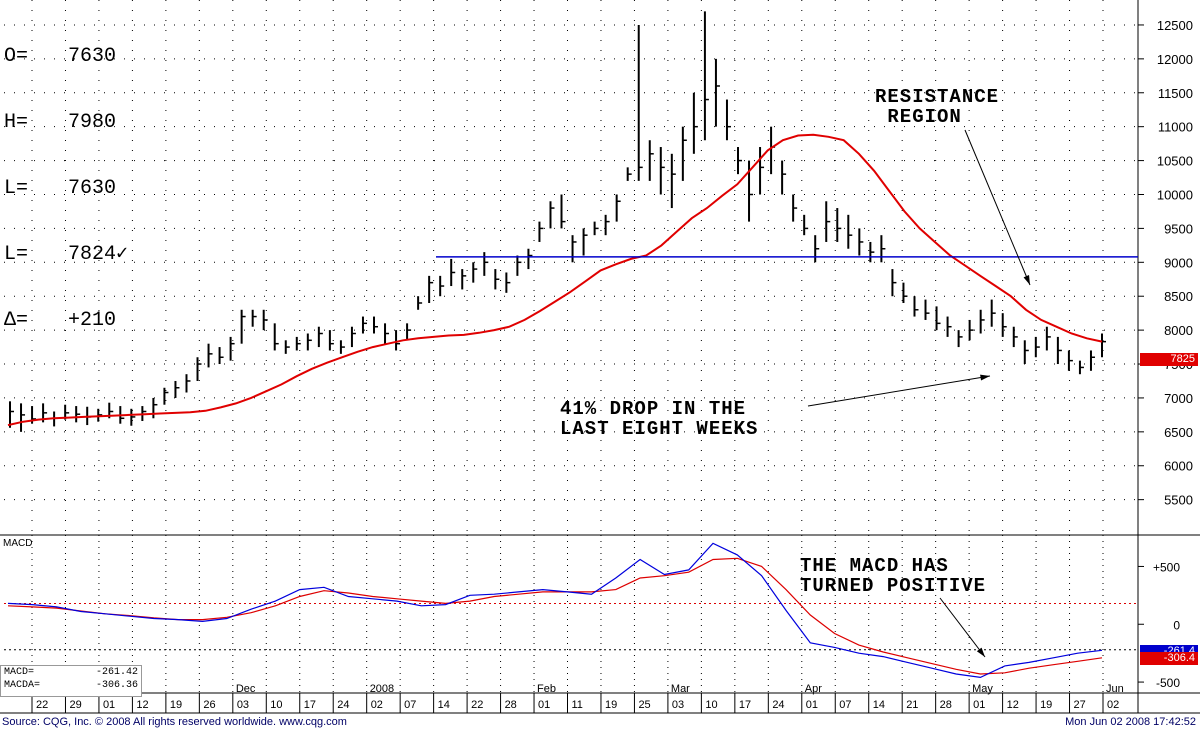 The image size is (1200, 731). What do you see at coordinates (1026, 280) in the screenshot?
I see `resistance-arrow-head` at bounding box center [1026, 280].